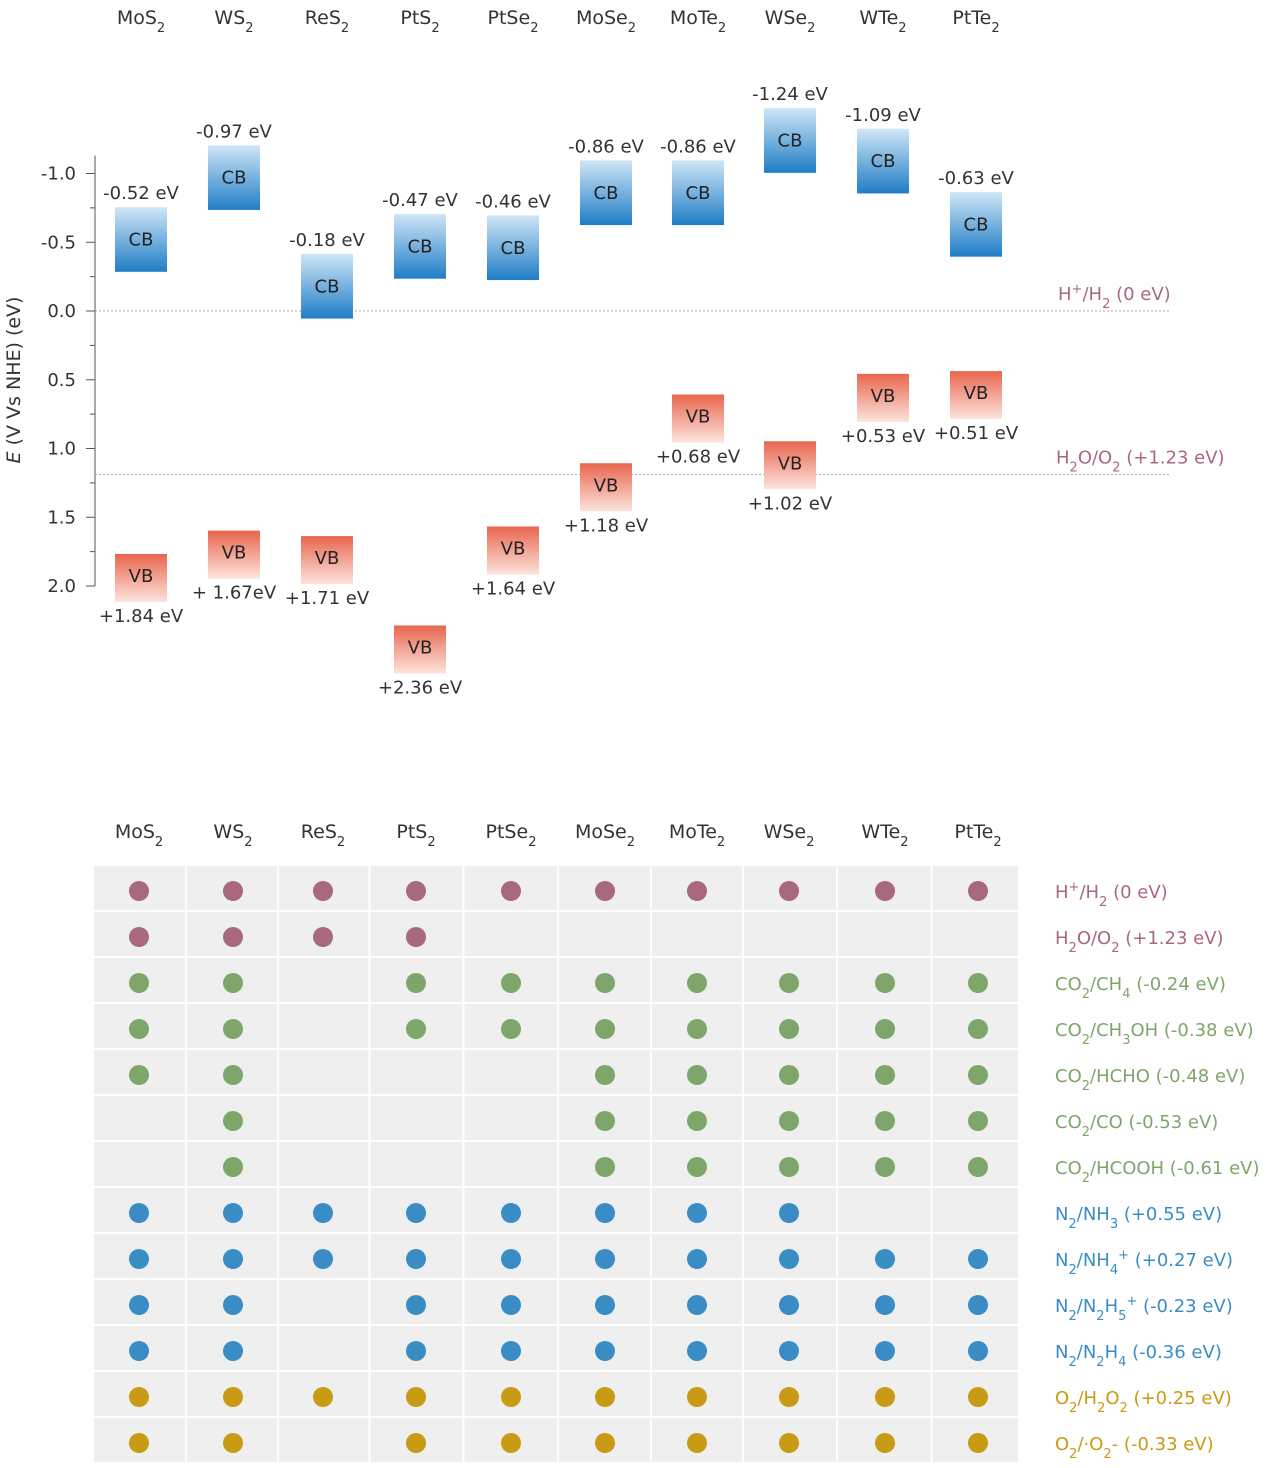  Describe the element at coordinates (1138, 1356) in the screenshot. I see `table-row-label: N2/N2H4 (-0.36 eV)` at that location.